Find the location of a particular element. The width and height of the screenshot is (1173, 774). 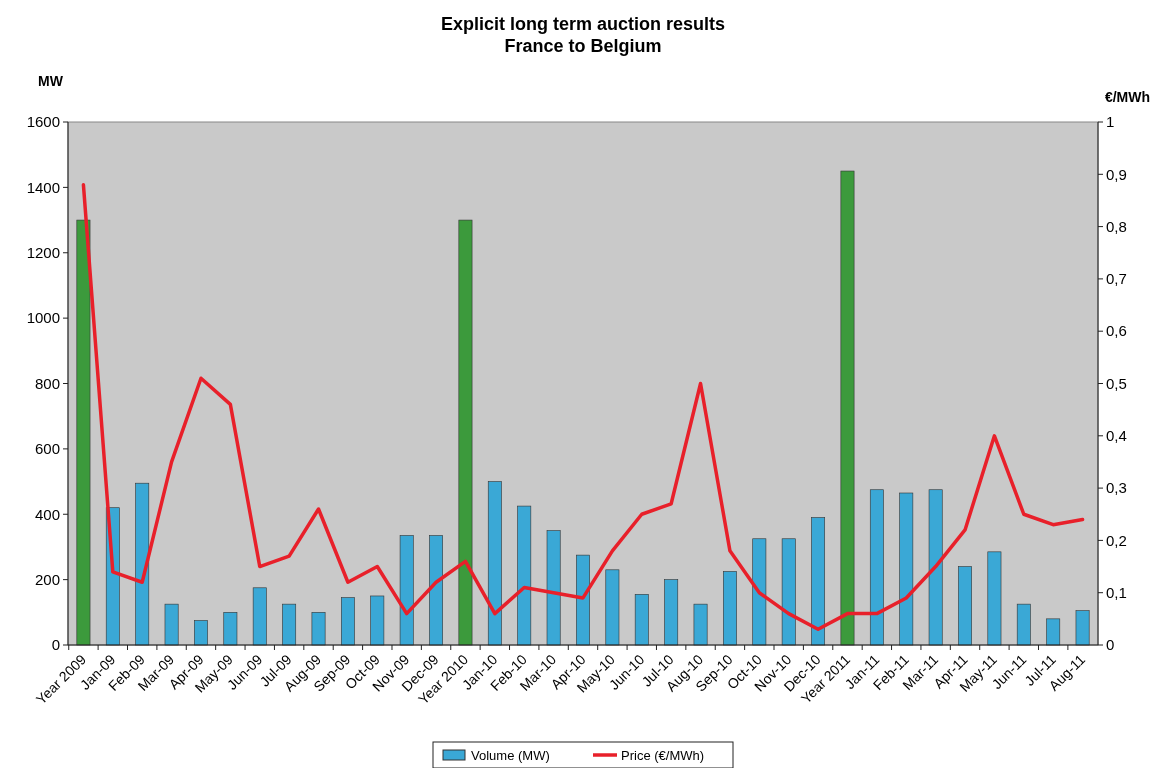

y-tick-label: 600 is located at coordinates (47, 449).